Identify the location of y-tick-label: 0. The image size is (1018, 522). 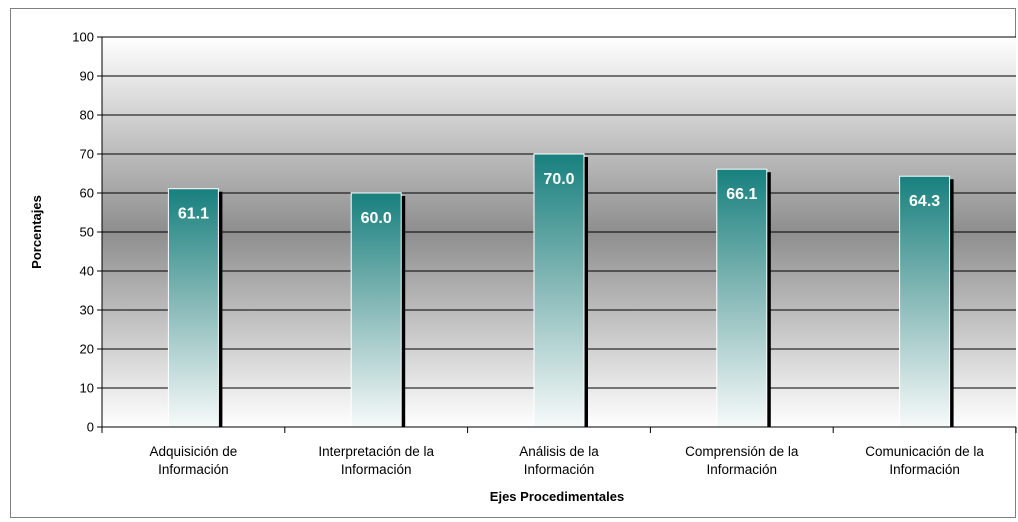
(90, 427).